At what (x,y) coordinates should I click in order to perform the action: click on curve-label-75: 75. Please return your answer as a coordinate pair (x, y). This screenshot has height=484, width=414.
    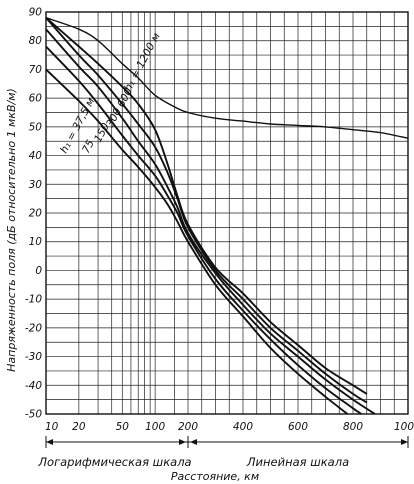
    Looking at the image, I should click on (88, 147).